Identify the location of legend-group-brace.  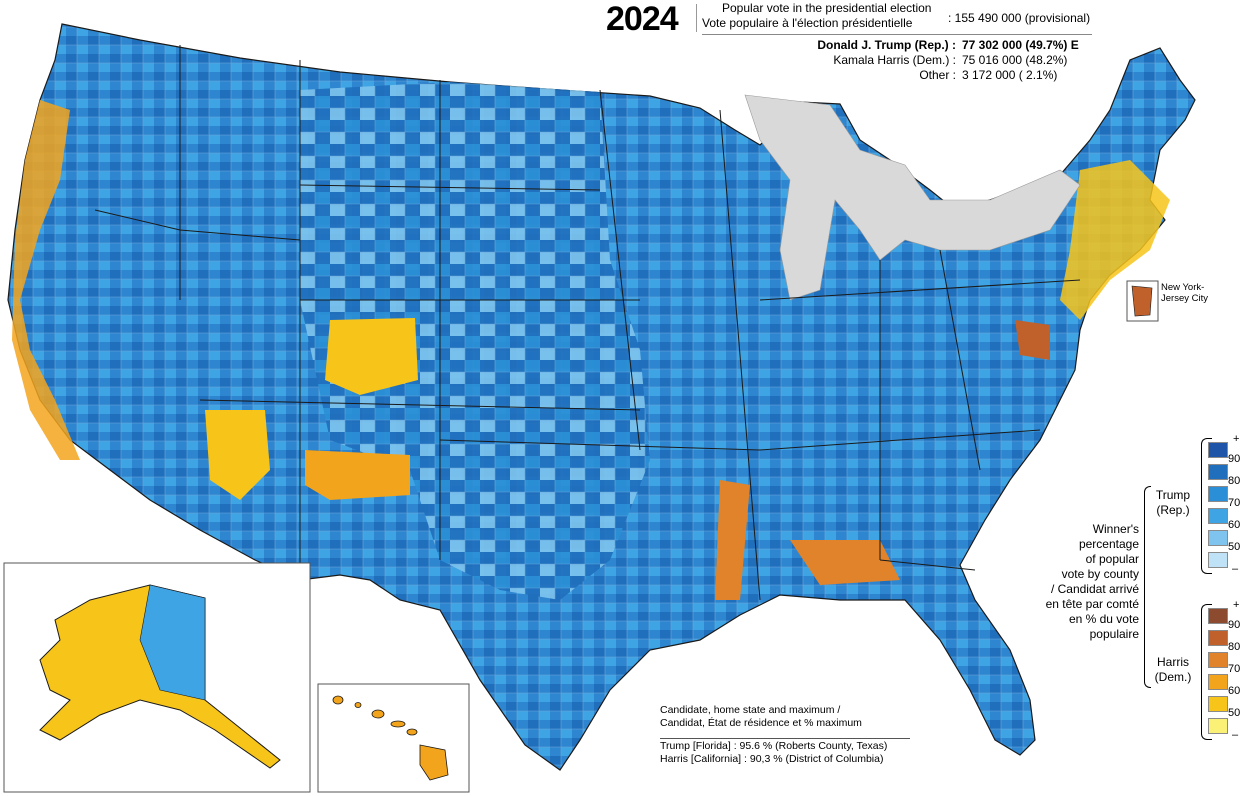
(1147, 587).